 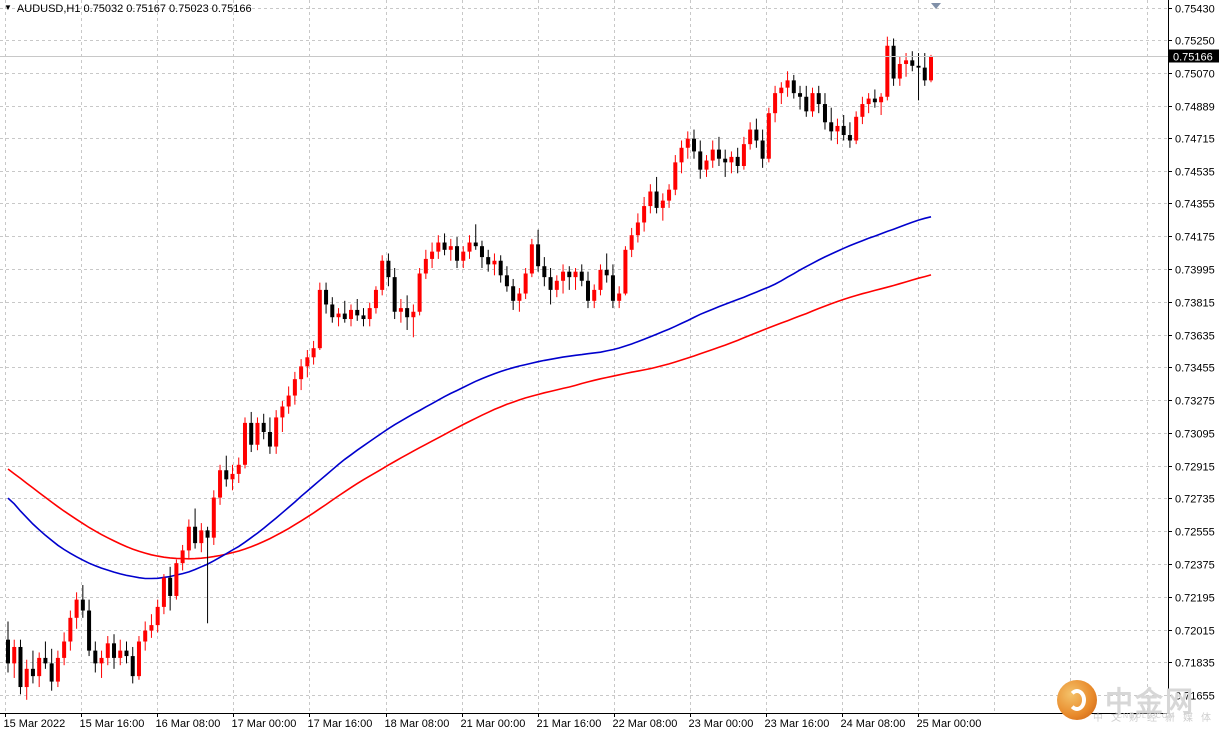 What do you see at coordinates (1156, 718) in the screenshot?
I see `watermark-tagline: 中文财经新媒体` at bounding box center [1156, 718].